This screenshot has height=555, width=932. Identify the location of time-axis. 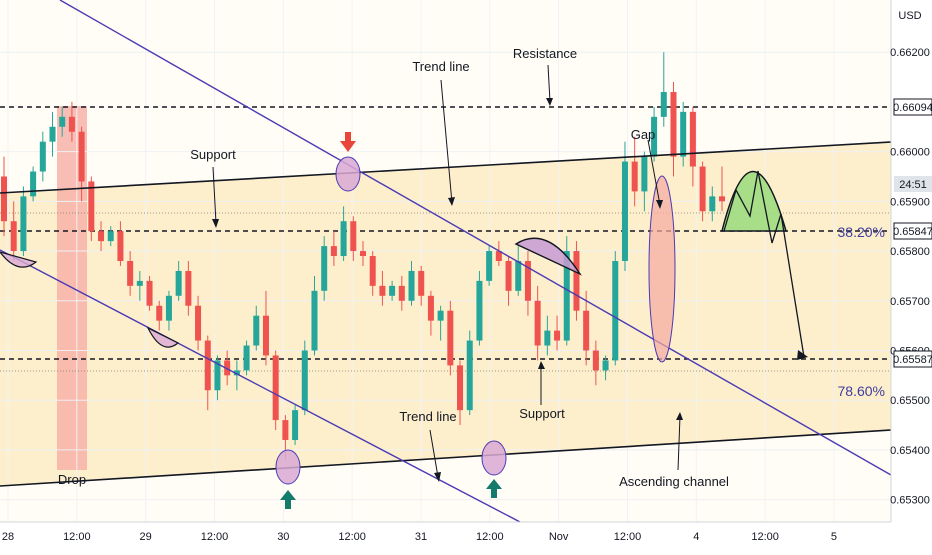
(445, 536).